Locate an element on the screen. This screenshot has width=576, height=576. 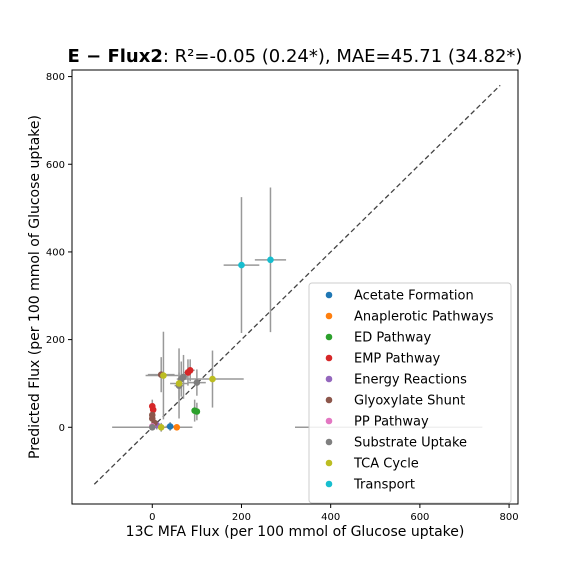
legend-entry-label: TCA Cycle is located at coordinates (386, 464).